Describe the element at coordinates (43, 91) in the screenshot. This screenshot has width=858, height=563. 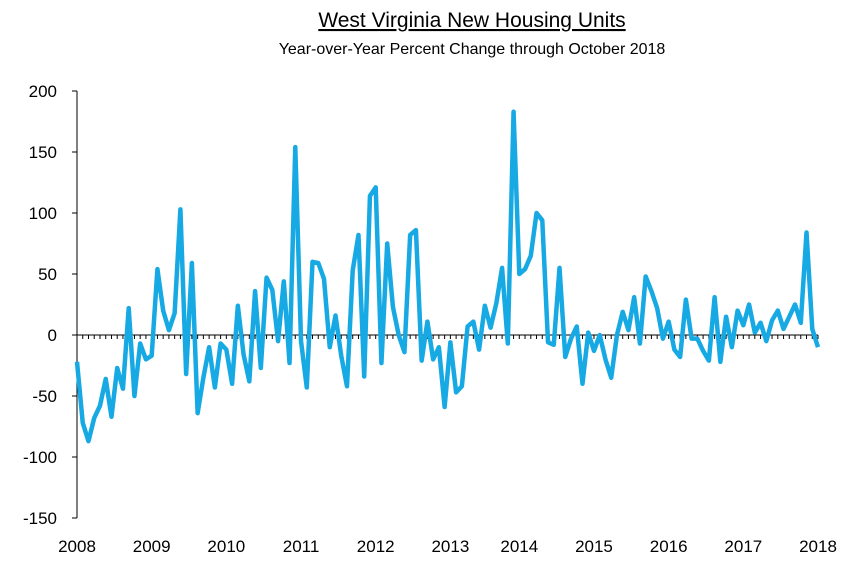
I see `y-tick-label: 200` at that location.